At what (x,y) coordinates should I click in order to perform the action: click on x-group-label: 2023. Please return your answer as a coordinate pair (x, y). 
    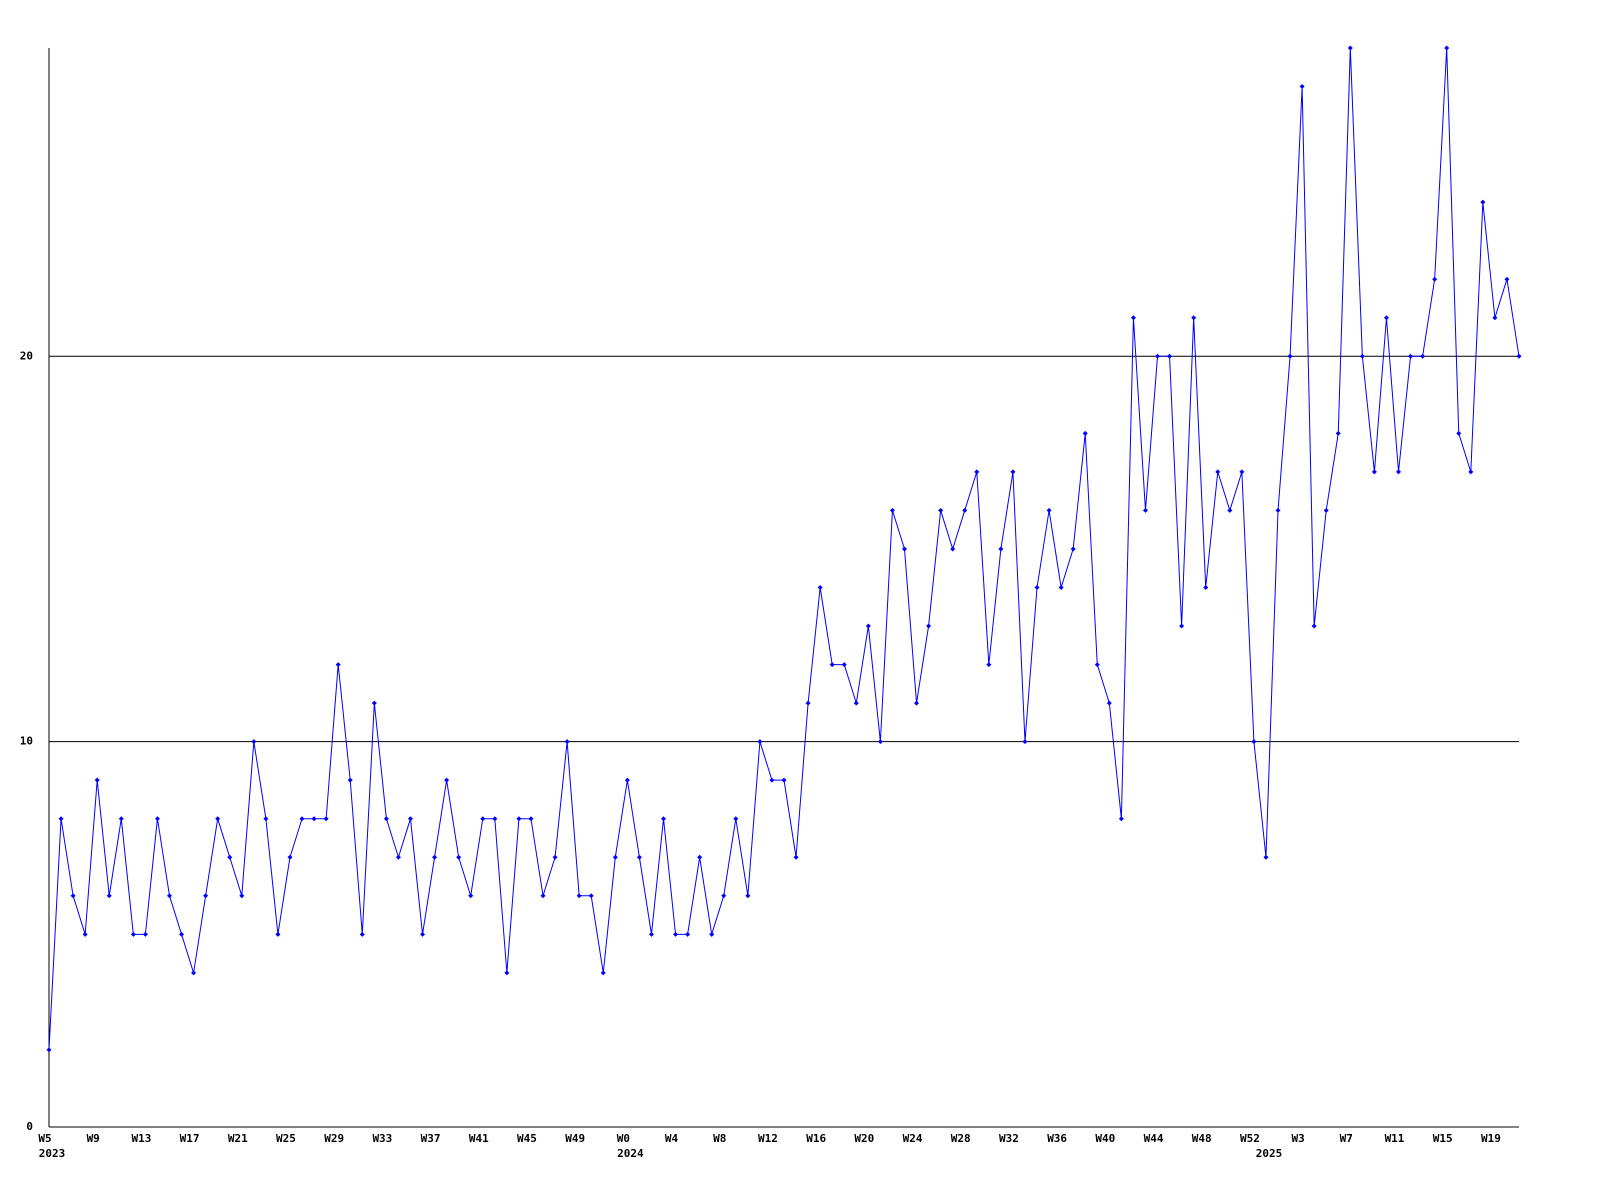
    Looking at the image, I should click on (52, 1153).